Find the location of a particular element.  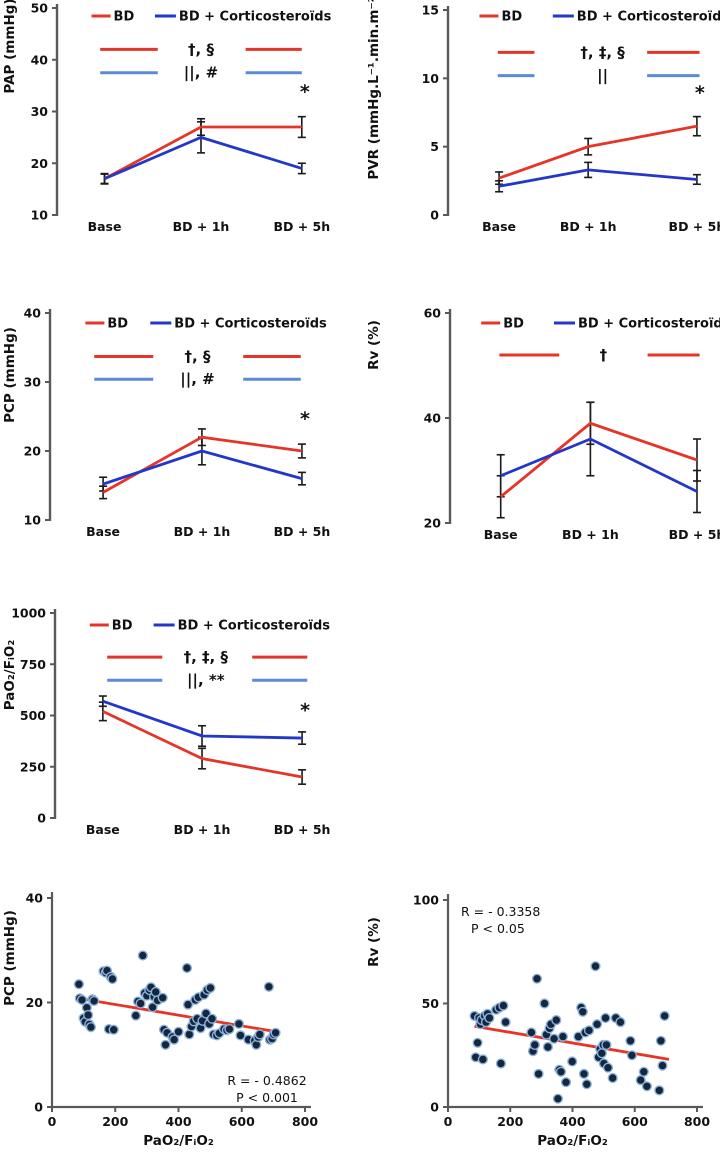

y-axis-title: PCP (mmHg) is located at coordinates (10, 958).